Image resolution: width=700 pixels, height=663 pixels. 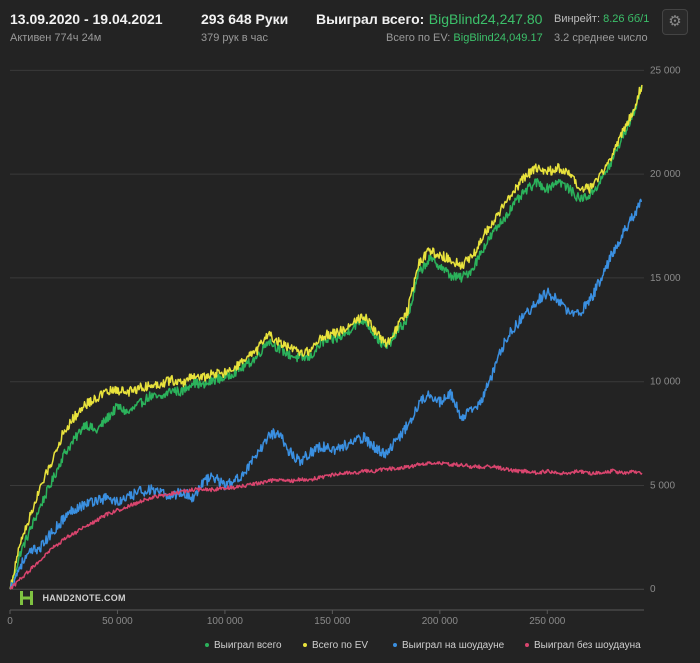 I want to click on y-tick-label: 5 000, so click(x=662, y=485).